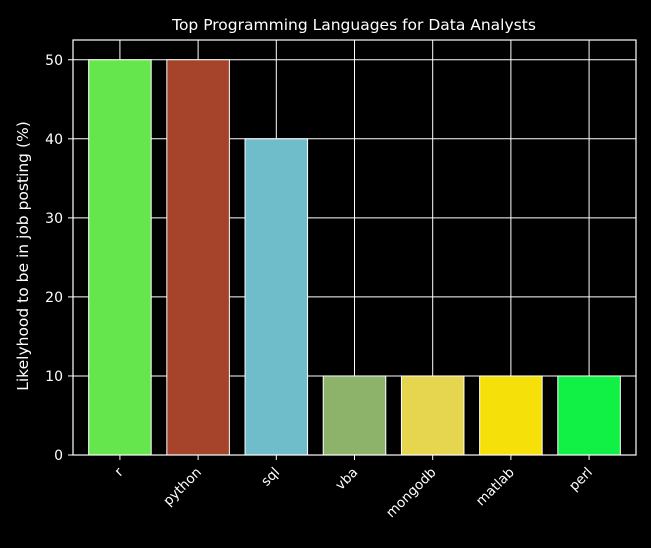  What do you see at coordinates (198, 257) in the screenshot?
I see `bar-python` at bounding box center [198, 257].